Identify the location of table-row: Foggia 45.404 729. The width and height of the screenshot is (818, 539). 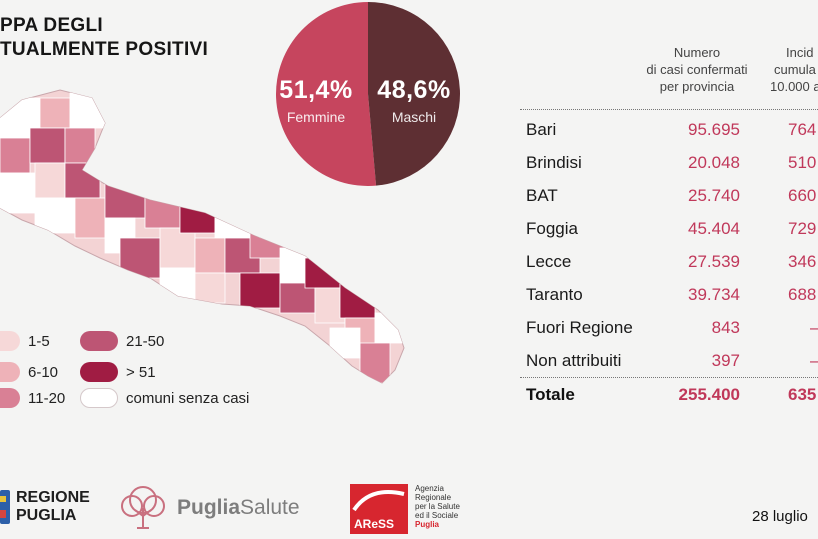
(669, 229).